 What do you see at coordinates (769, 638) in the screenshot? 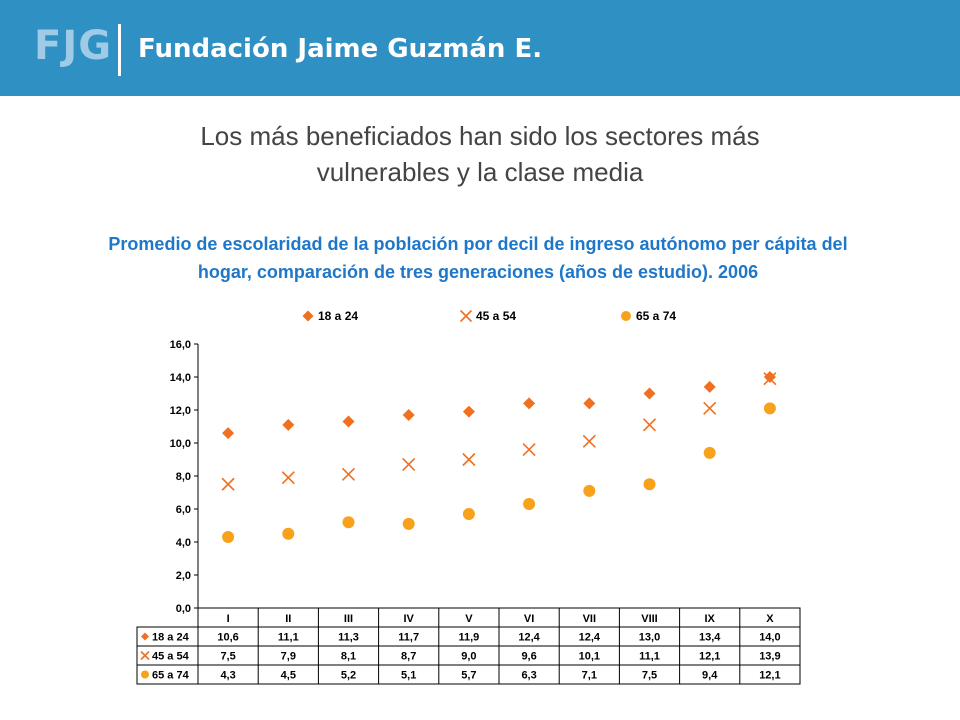
I see `data-label: 14,0` at bounding box center [769, 638].